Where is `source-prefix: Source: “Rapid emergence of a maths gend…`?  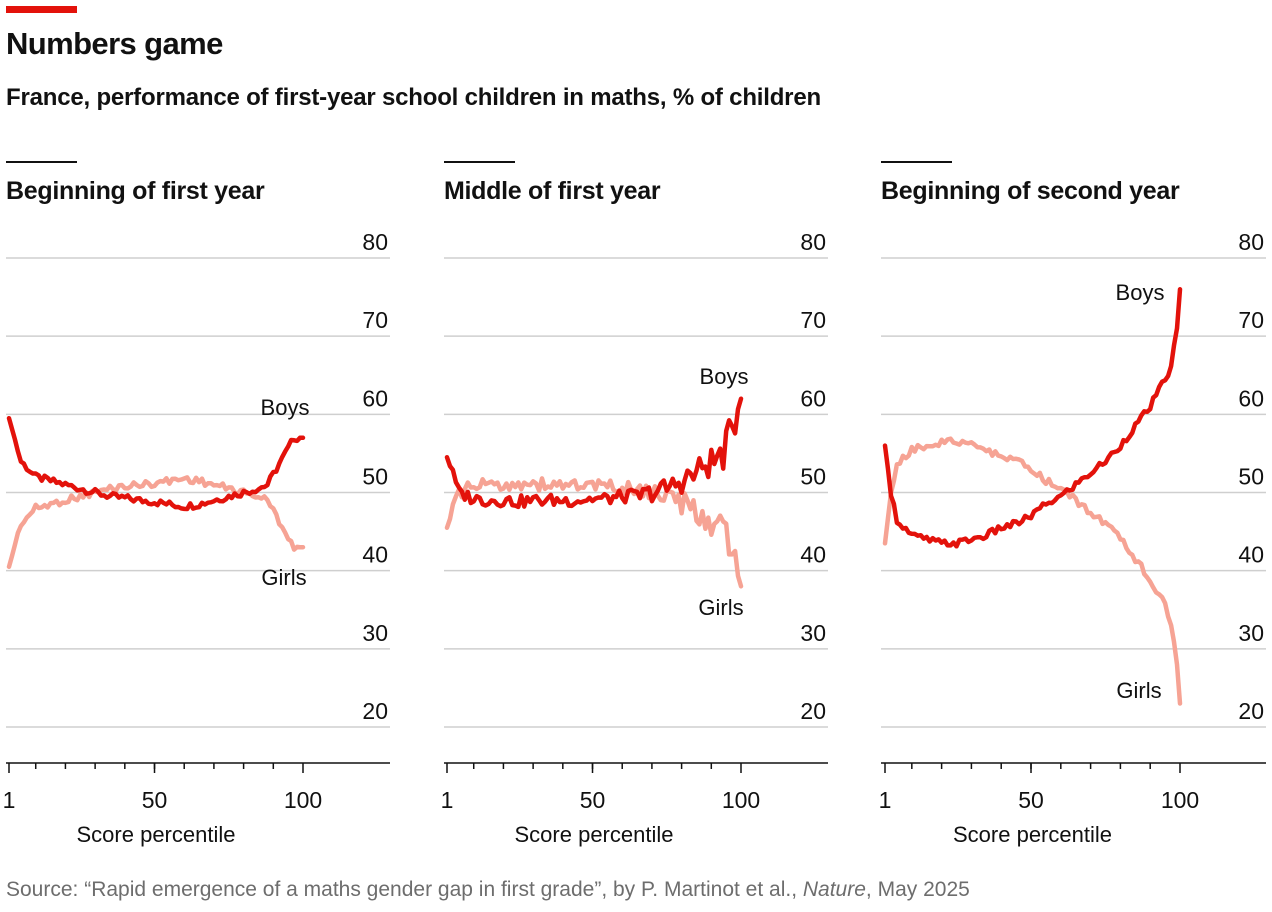 source-prefix: Source: “Rapid emergence of a maths gend… is located at coordinates (404, 889).